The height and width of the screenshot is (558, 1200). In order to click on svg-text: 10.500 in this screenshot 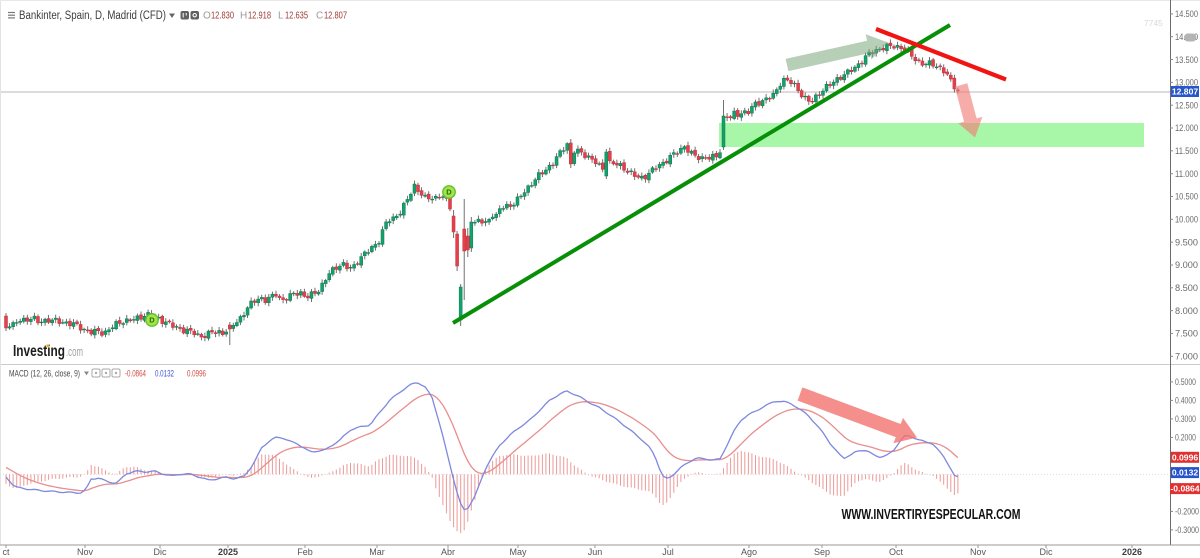, I will do `click(1186, 197)`.